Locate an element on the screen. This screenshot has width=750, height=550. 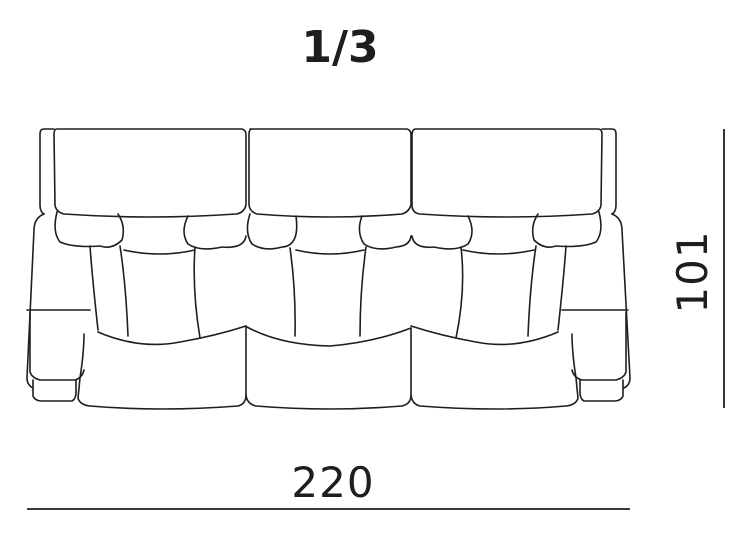
width-dimension-label: 220 is located at coordinates (333, 482).